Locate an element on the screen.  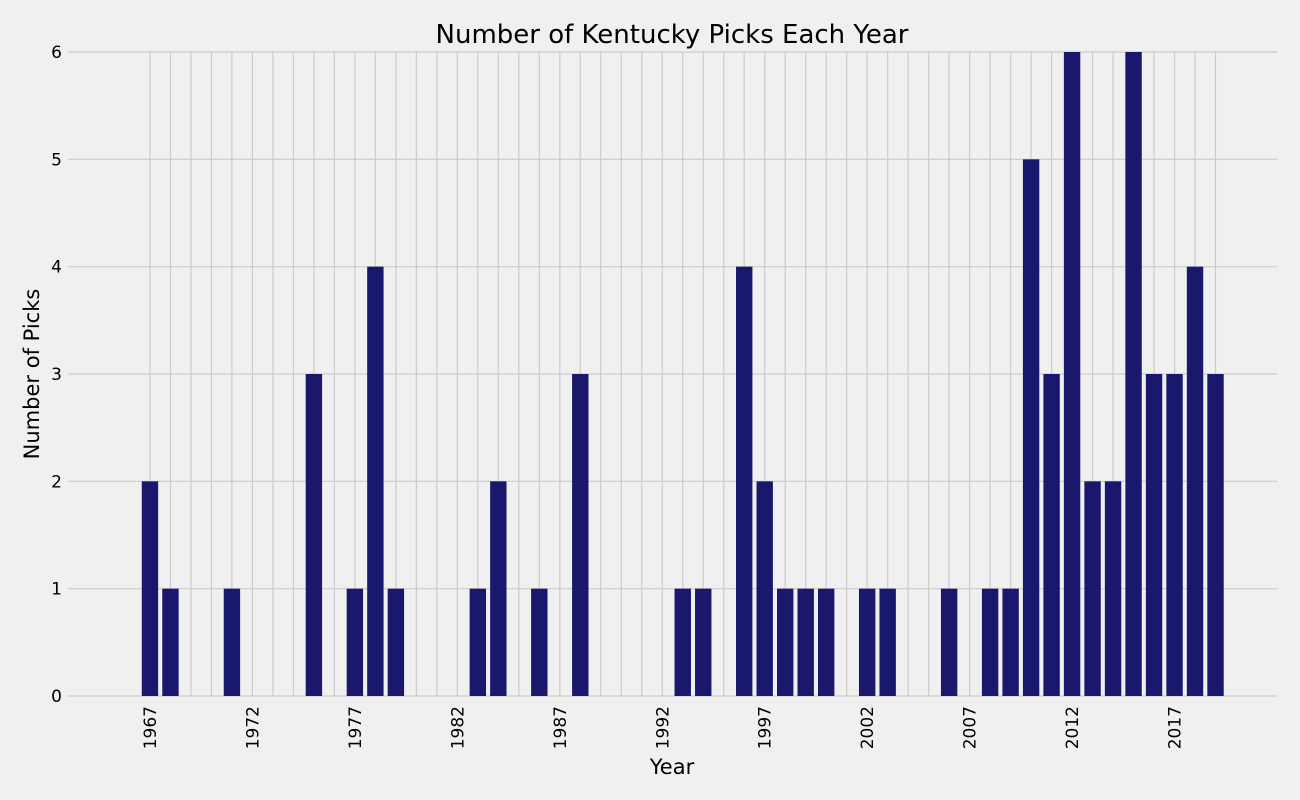
bar-1996 is located at coordinates (744, 481).